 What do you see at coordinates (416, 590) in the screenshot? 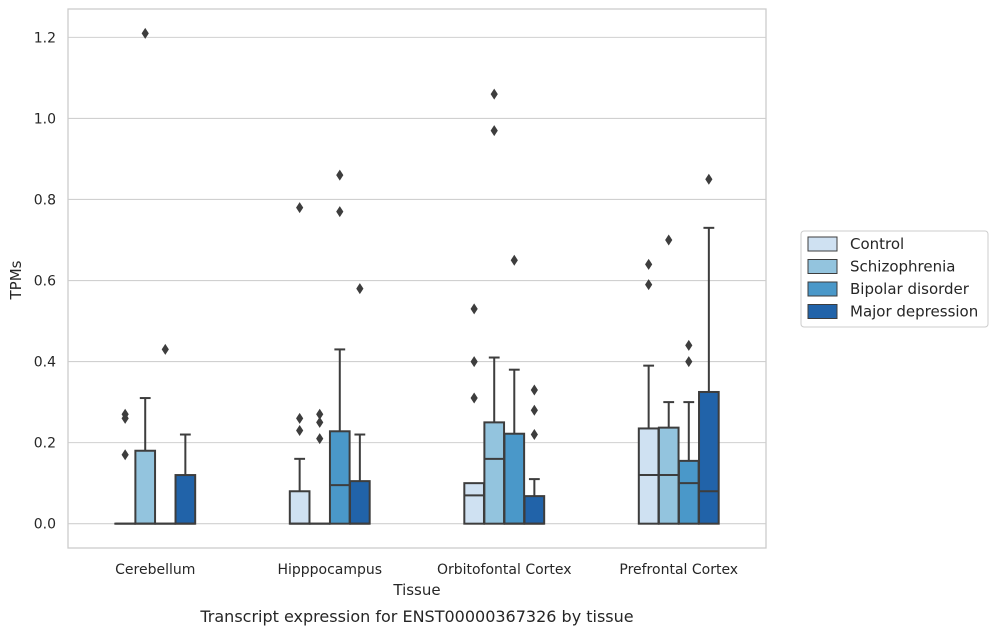
I see `x-axis-title: Tissue` at bounding box center [416, 590].